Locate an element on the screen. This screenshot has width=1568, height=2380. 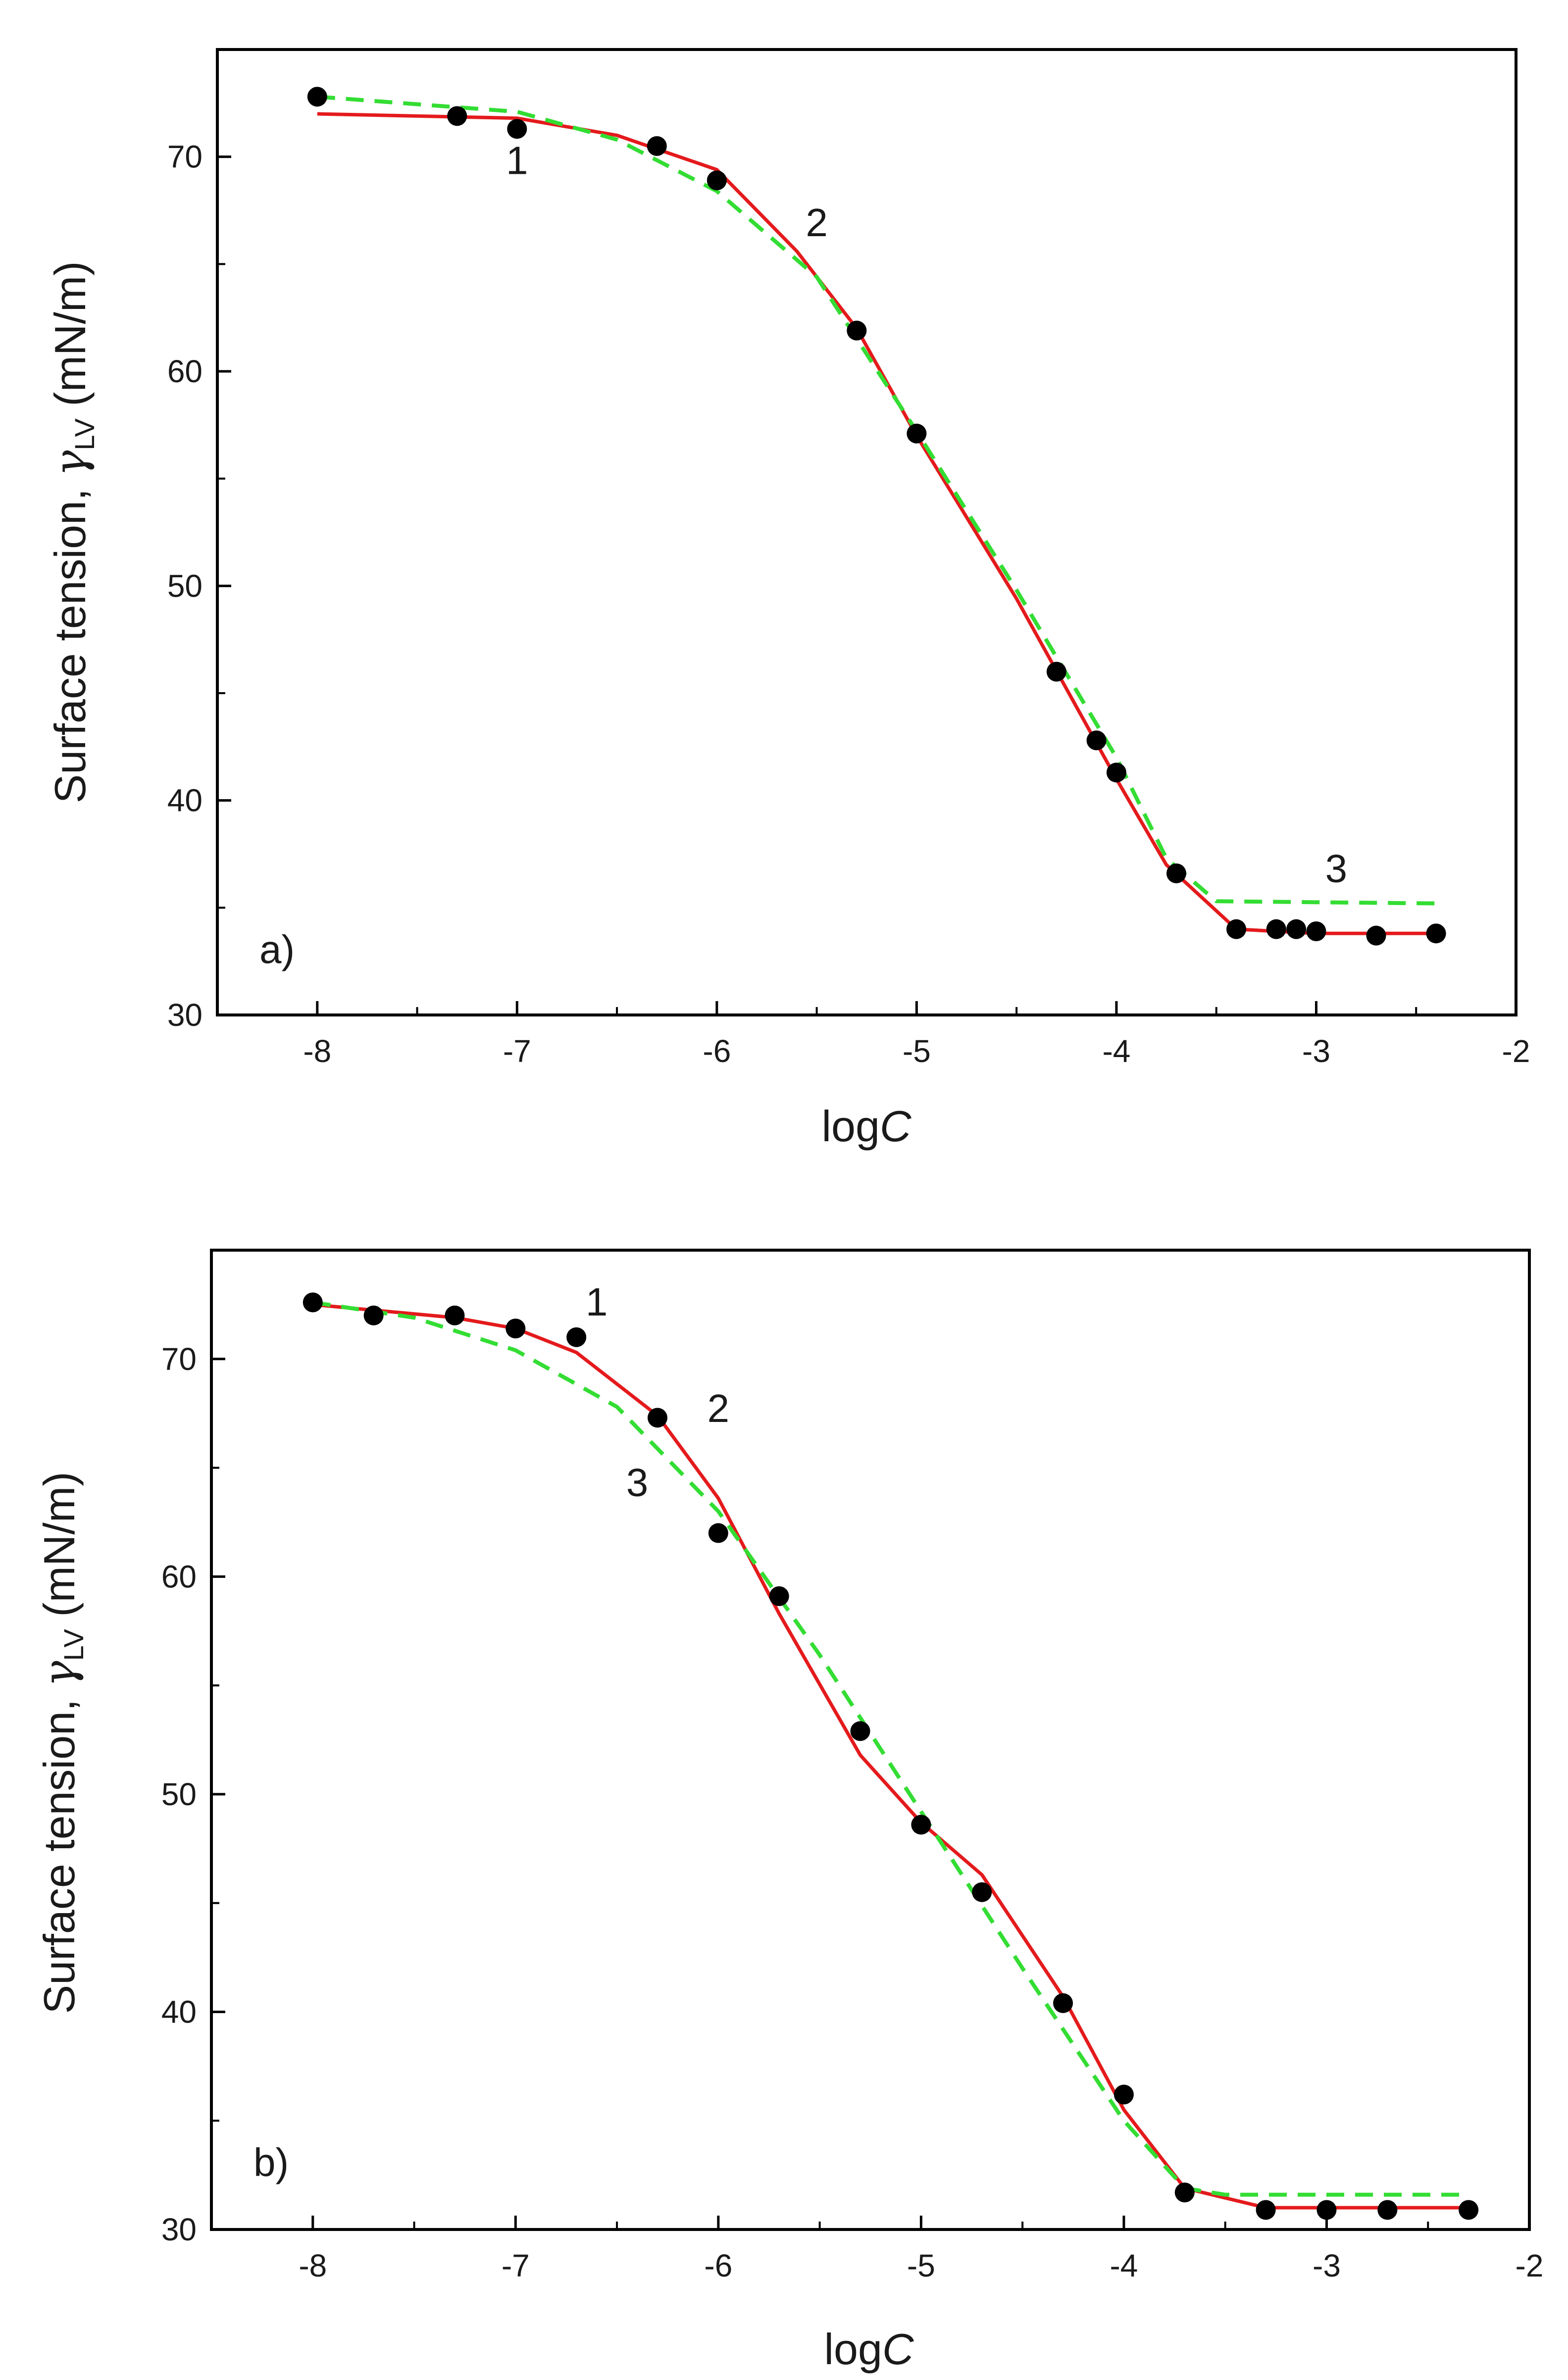
y-ticks: 30 40 50 60 70 is located at coordinates (199, 586).